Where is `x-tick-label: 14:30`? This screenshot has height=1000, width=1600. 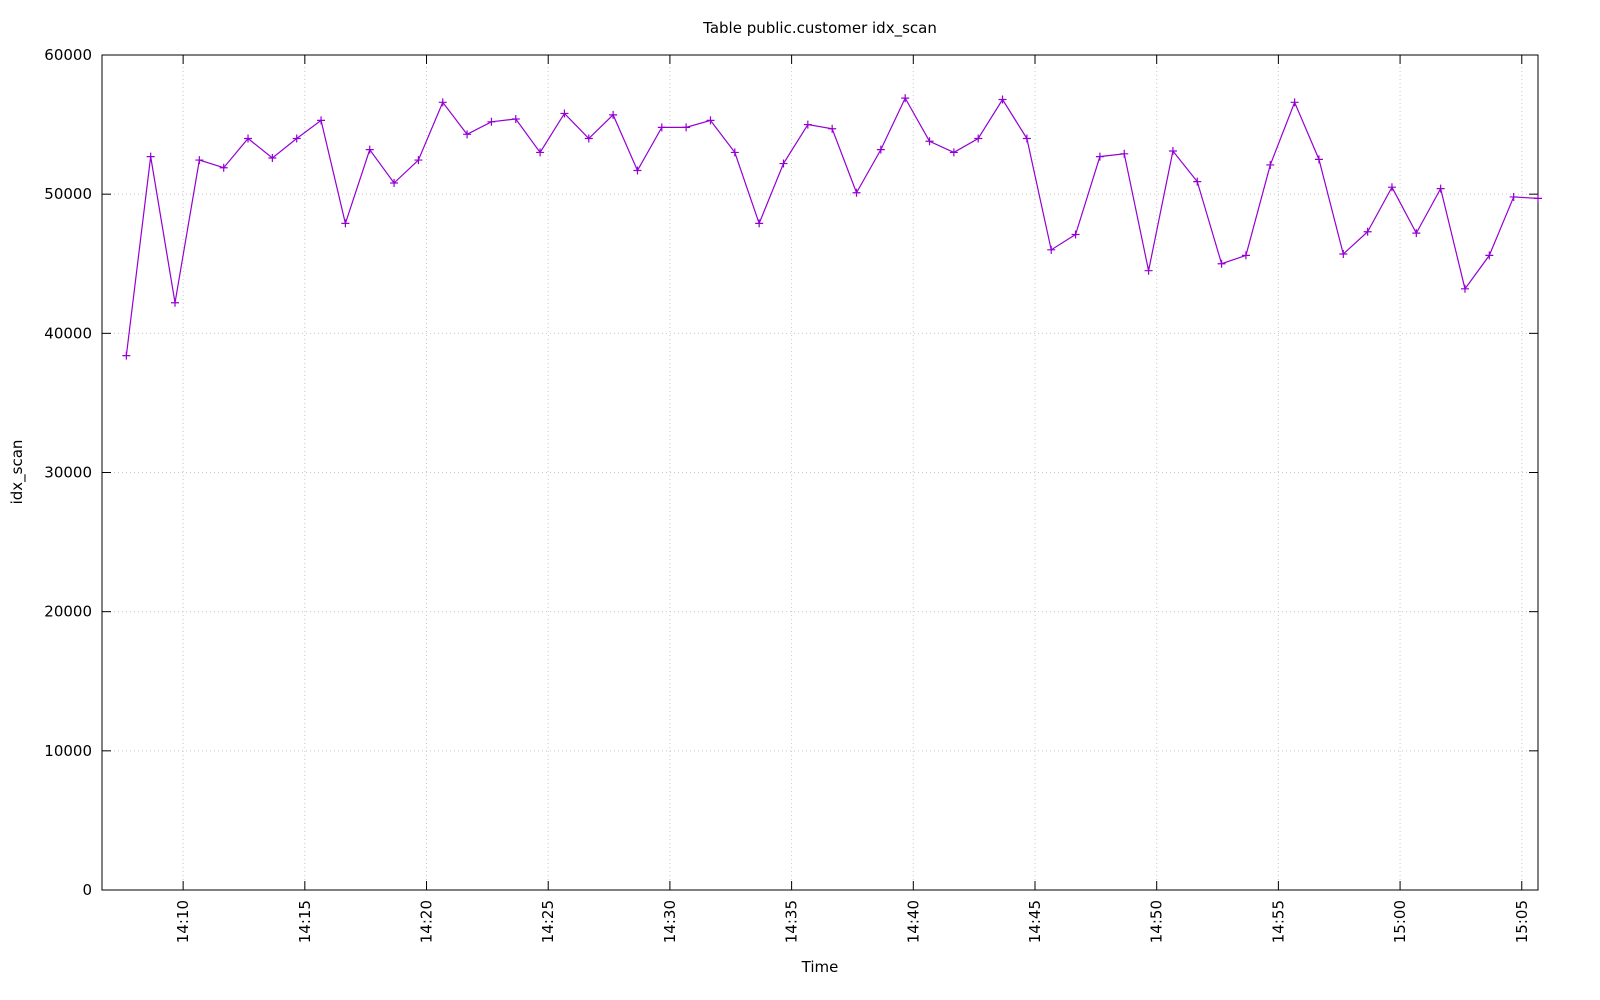 x-tick-label: 14:30 is located at coordinates (670, 921).